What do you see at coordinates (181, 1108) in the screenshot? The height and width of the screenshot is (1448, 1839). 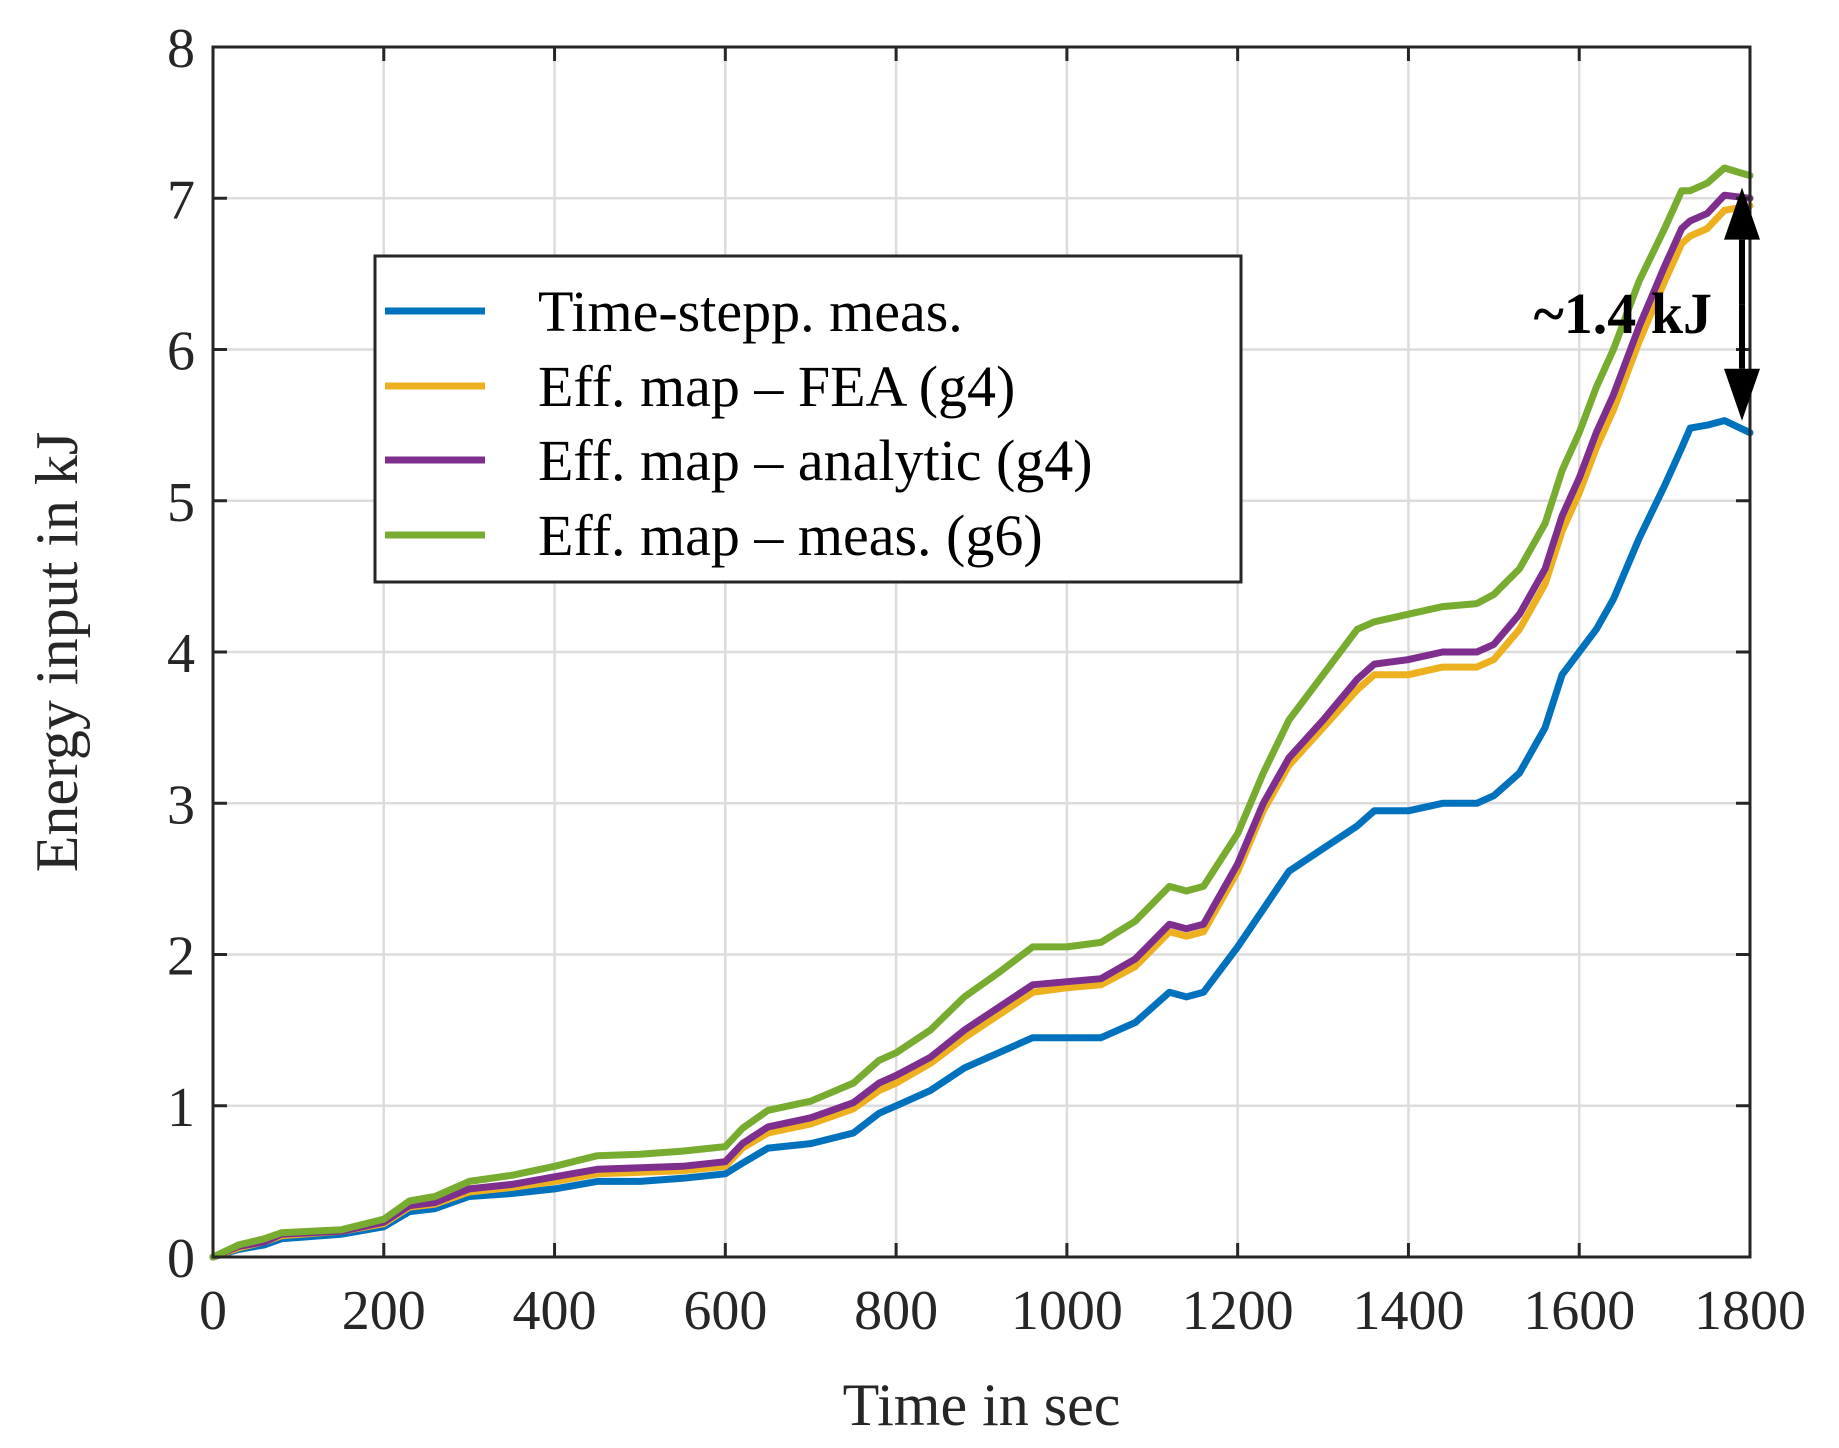 I see `y-tick-label: 1` at bounding box center [181, 1108].